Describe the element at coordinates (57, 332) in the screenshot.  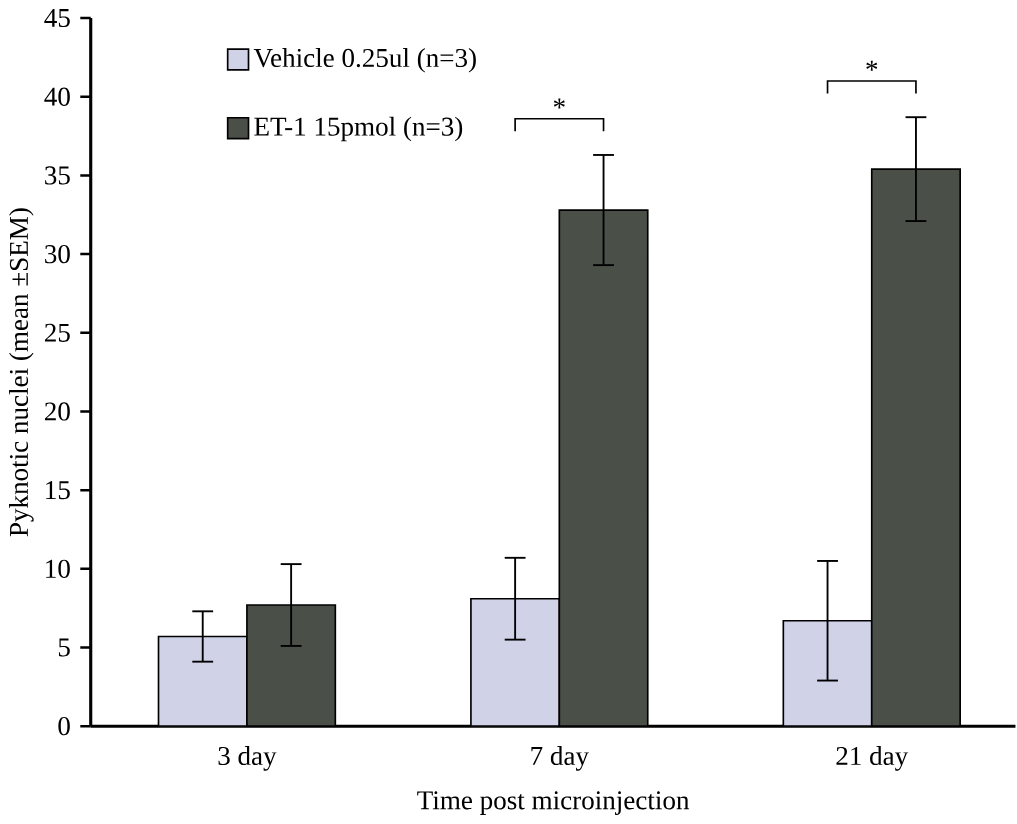
I see `y-tick-label: 25` at that location.